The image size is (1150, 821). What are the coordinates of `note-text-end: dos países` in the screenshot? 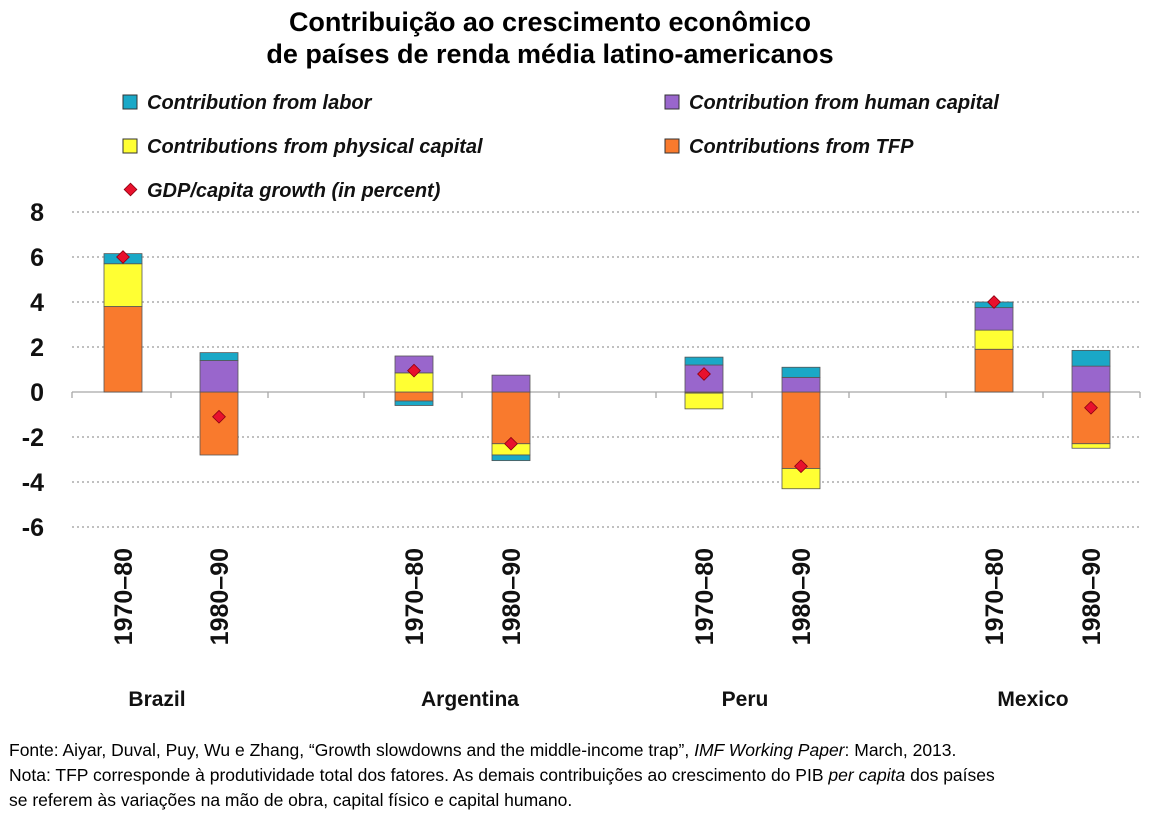 It's located at (950, 775).